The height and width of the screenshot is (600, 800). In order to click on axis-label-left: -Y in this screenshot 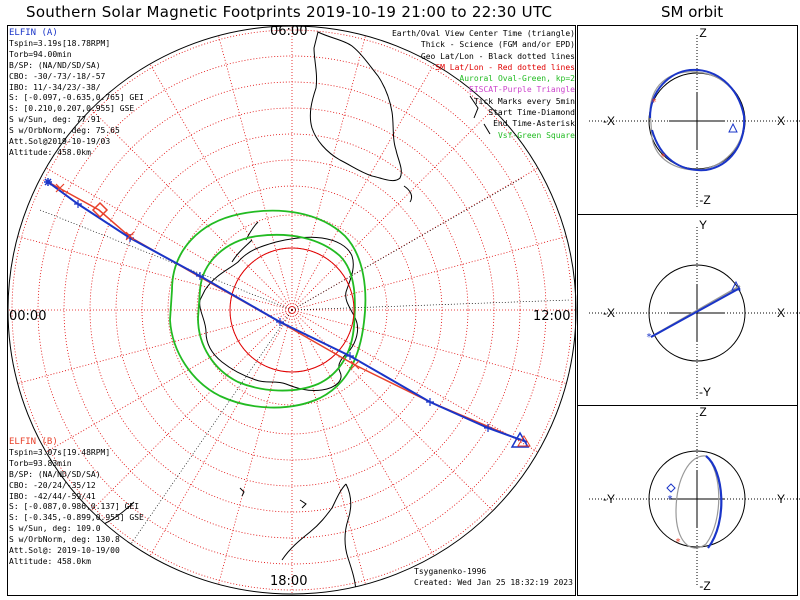, I will do `click(609, 499)`.